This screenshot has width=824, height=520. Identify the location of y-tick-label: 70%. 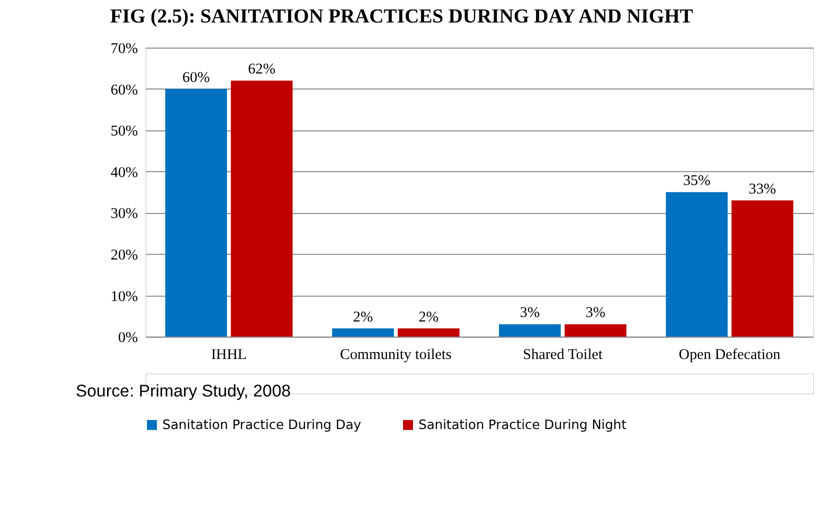
(124, 49).